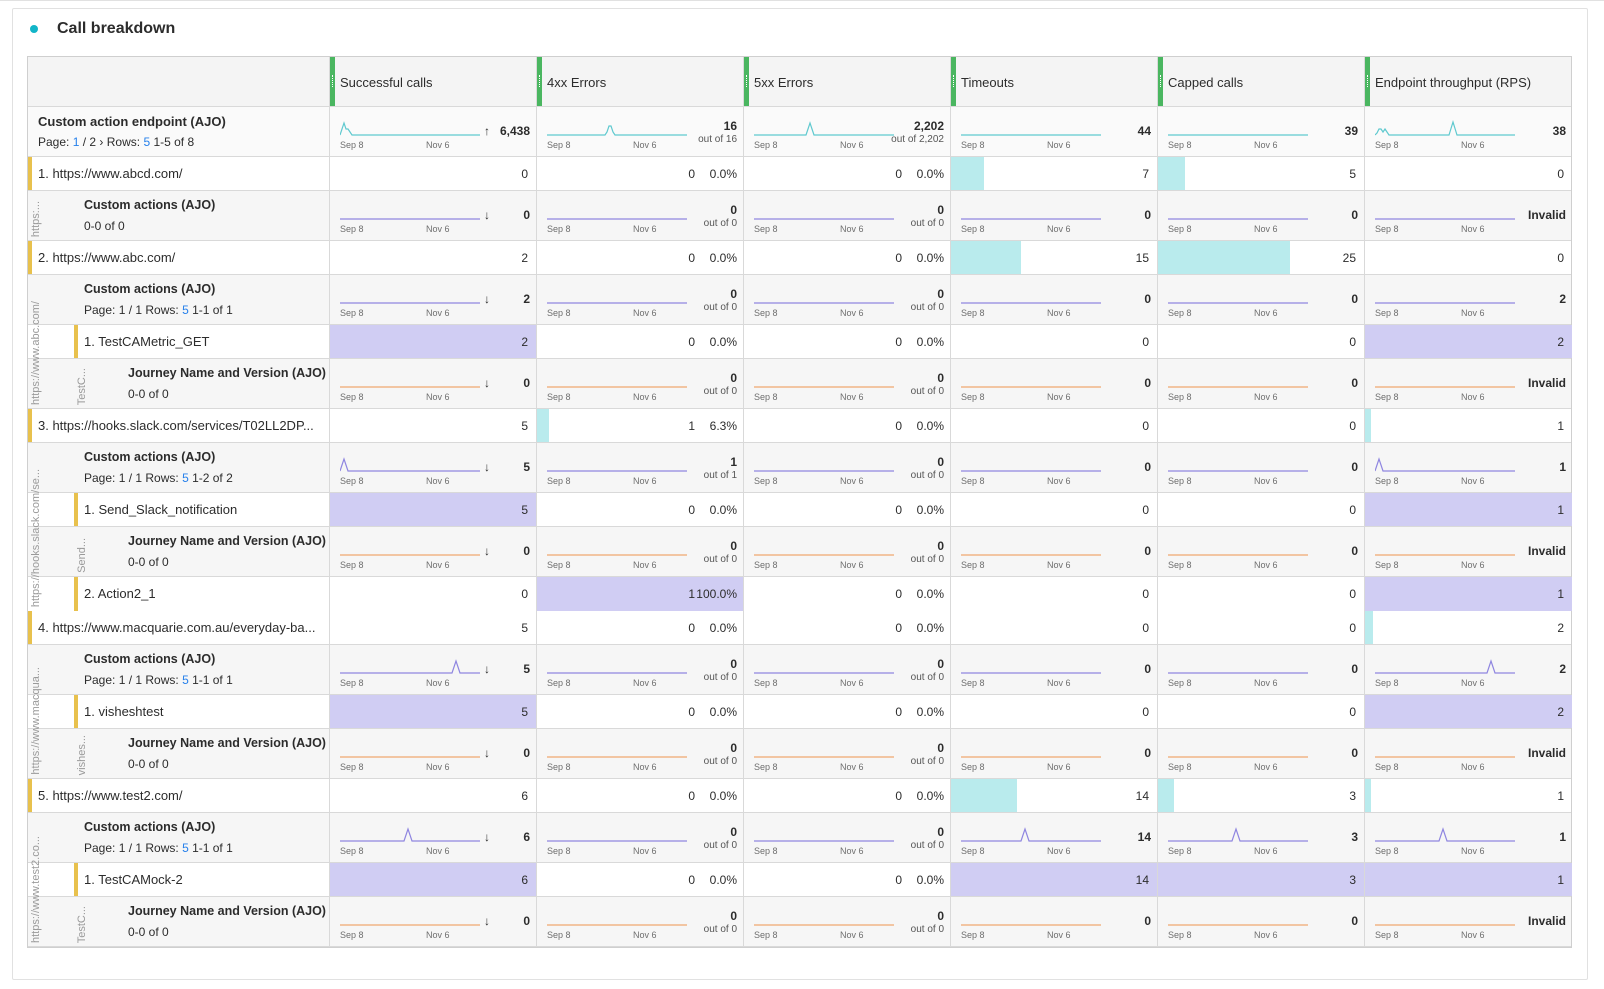 The image size is (1604, 989). I want to click on metric-value: 3, so click(1352, 880).